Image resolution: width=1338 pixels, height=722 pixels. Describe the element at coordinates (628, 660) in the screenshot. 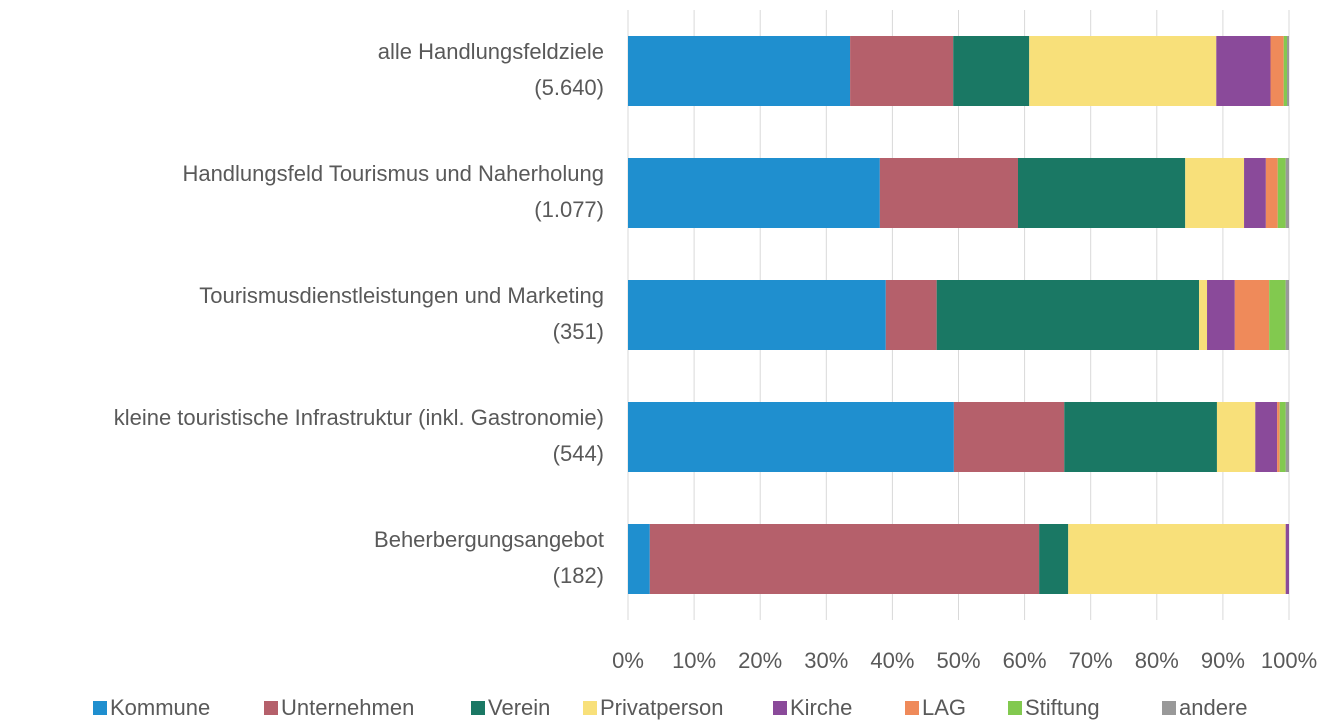

I see `x-tick-label: 0%` at that location.